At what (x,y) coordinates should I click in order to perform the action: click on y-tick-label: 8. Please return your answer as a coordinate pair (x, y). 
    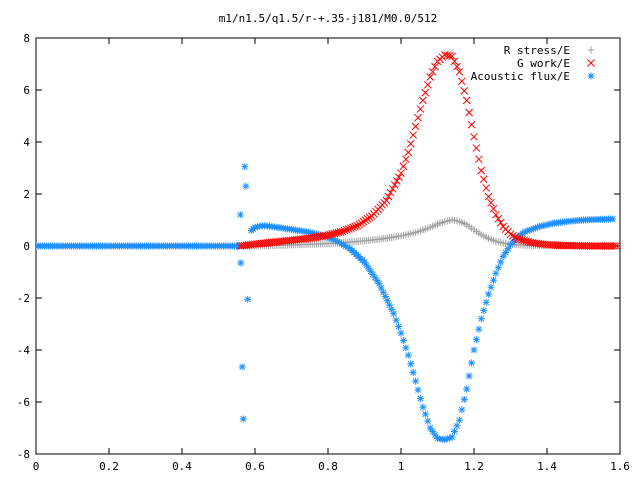
    Looking at the image, I should click on (26, 38).